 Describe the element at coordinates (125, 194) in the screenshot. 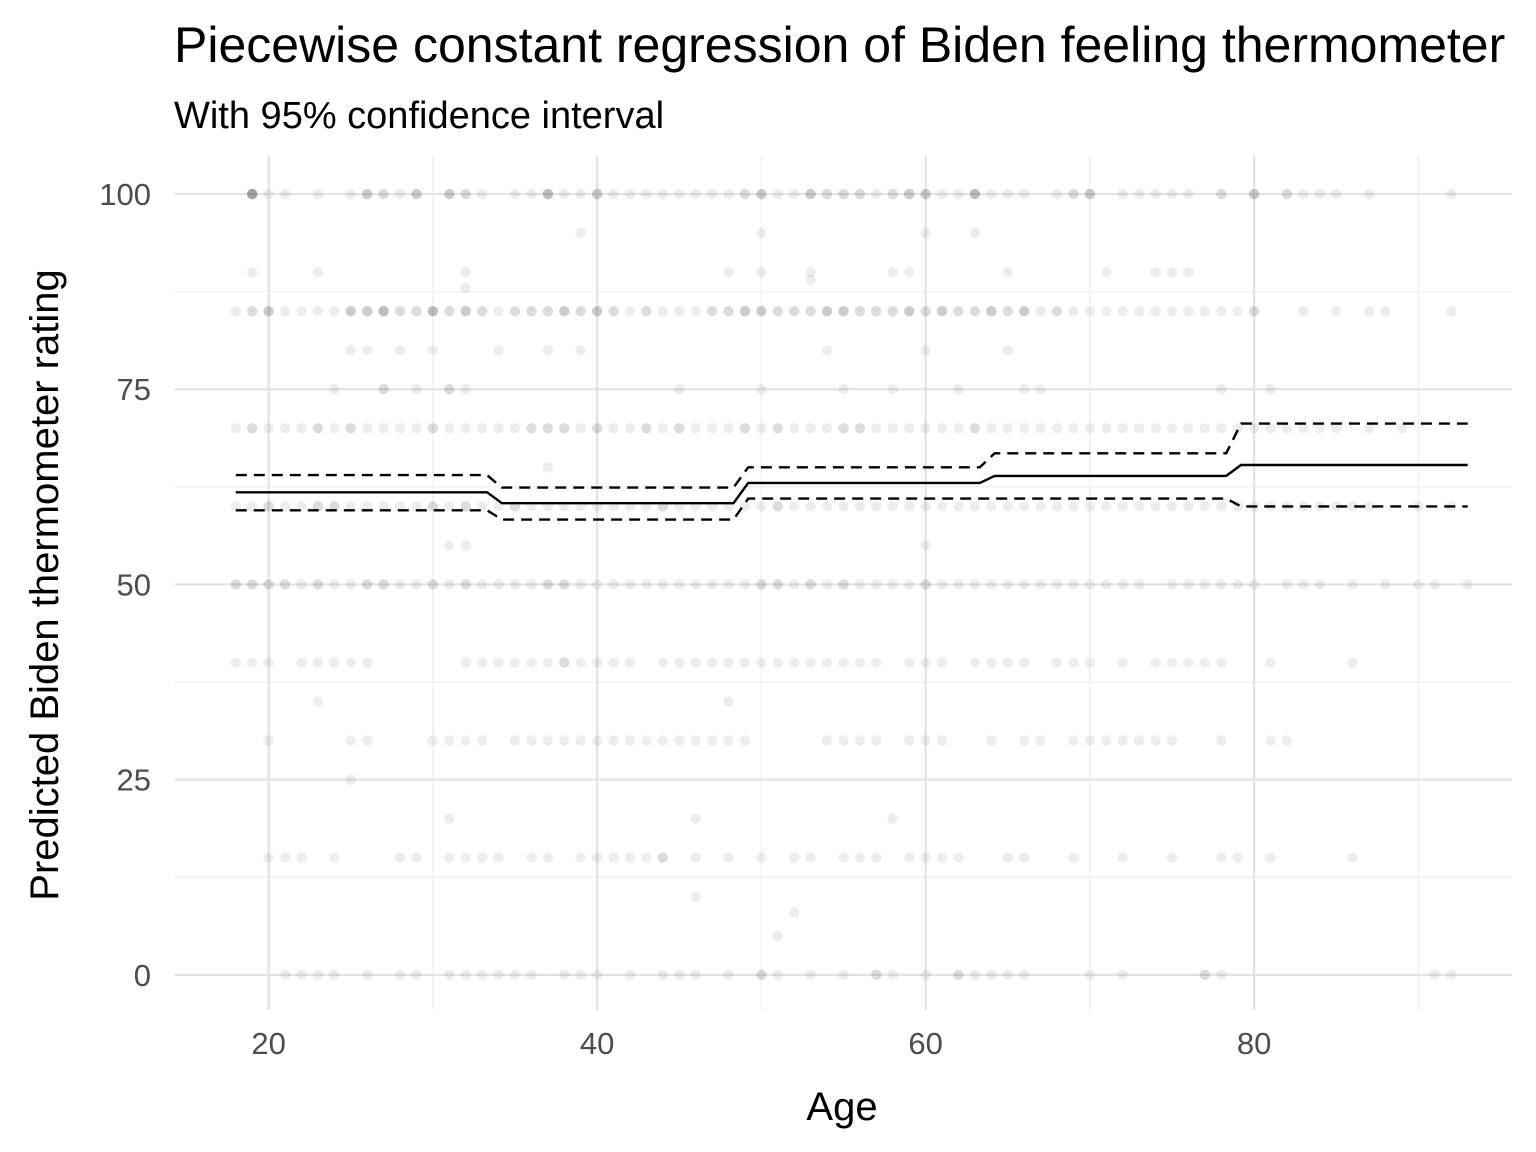

I see `y-tick-label: 100` at that location.